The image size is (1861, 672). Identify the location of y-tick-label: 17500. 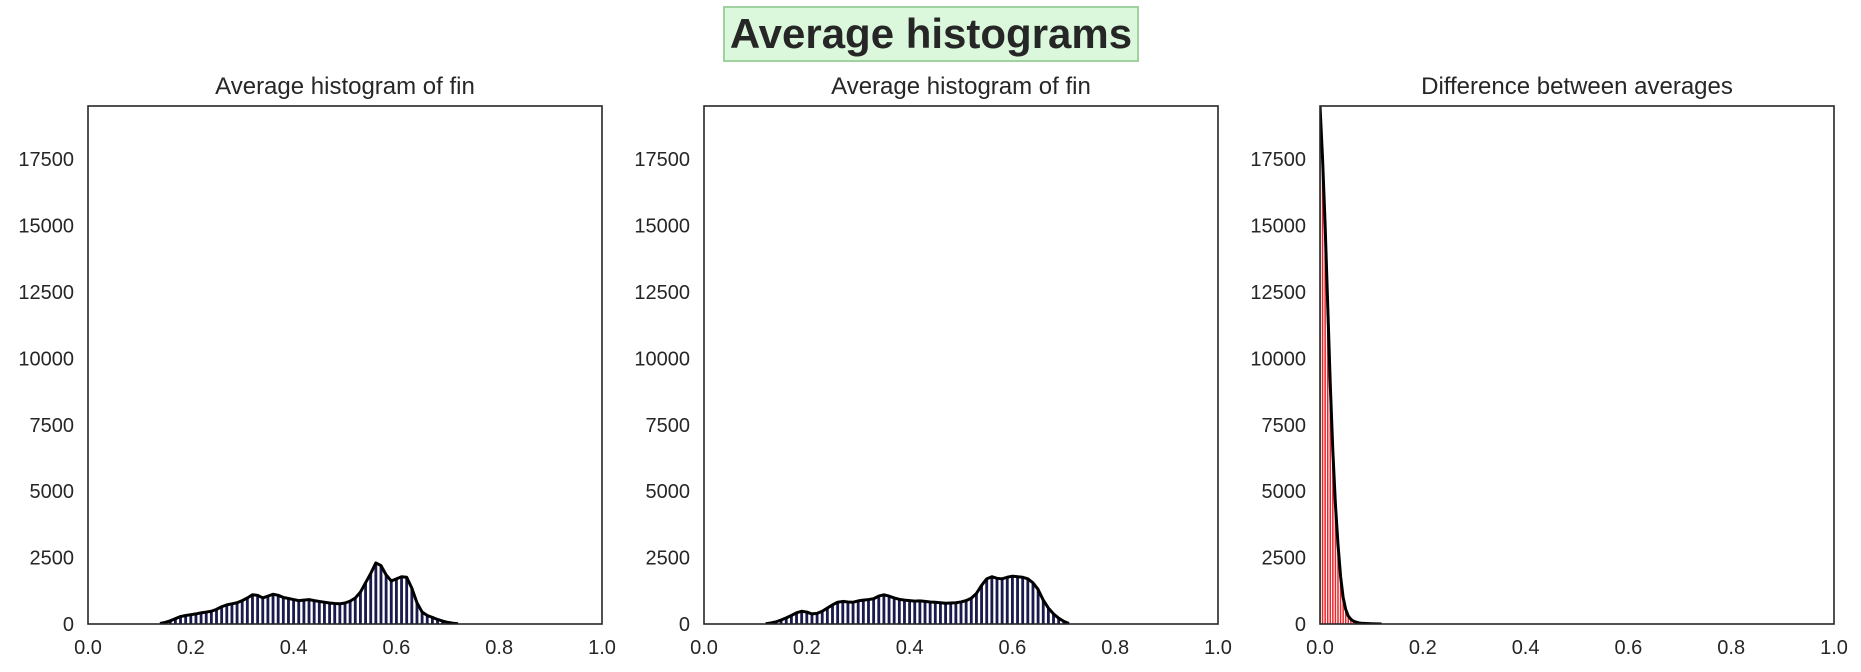
(1278, 160).